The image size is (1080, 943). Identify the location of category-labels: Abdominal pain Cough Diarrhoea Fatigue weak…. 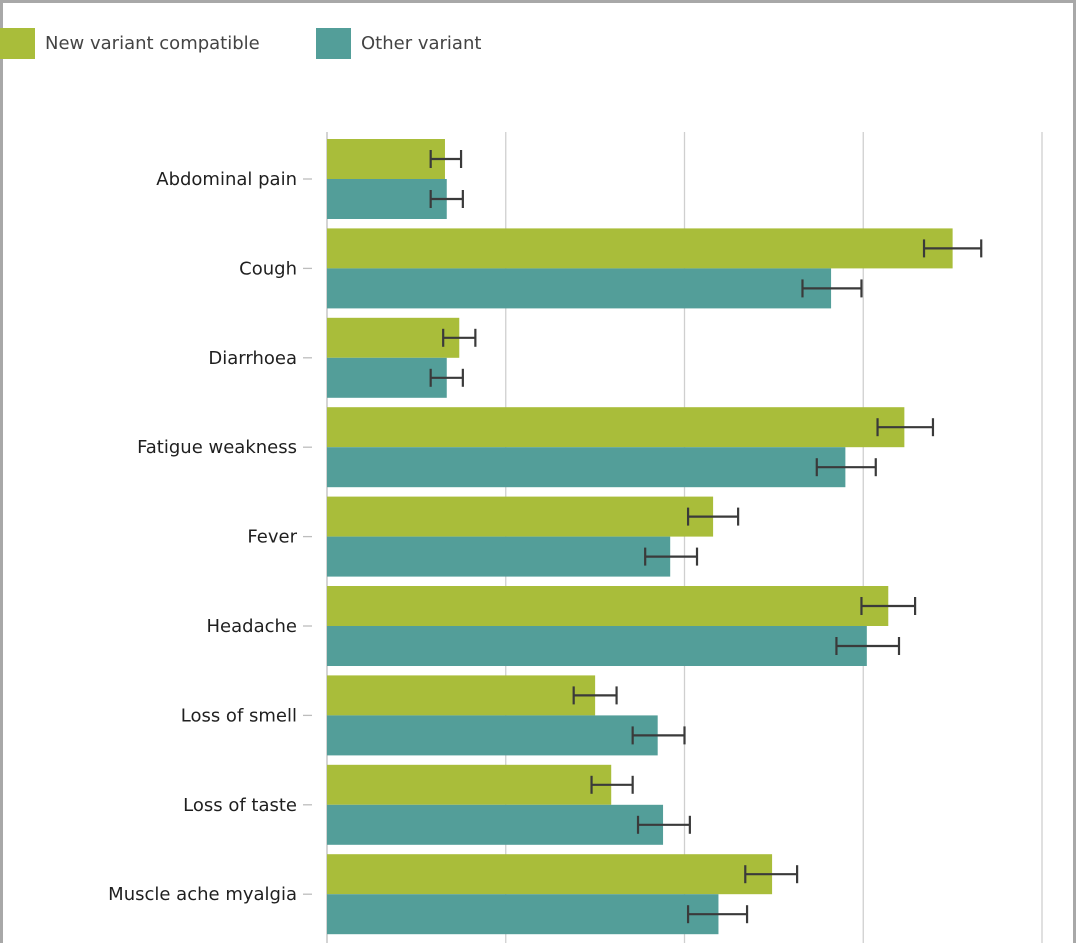
(210, 537).